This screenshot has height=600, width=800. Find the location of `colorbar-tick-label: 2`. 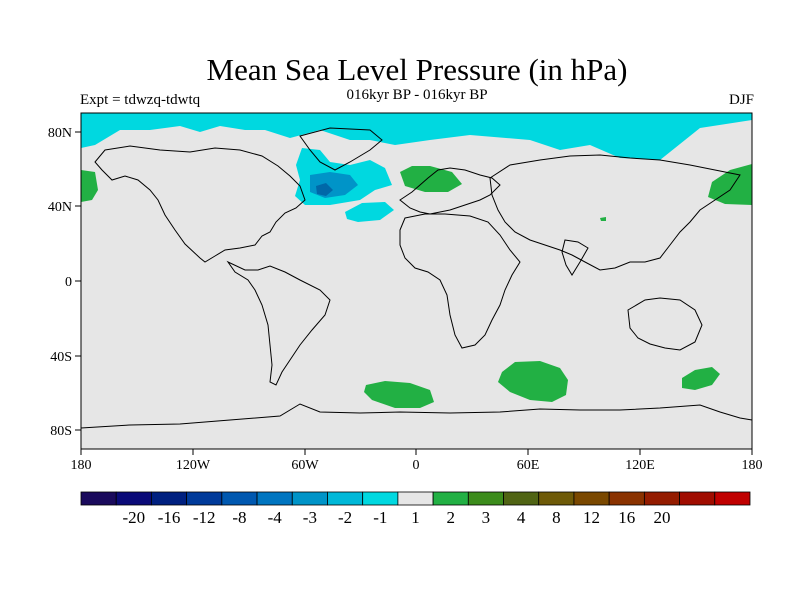

colorbar-tick-label: 2 is located at coordinates (450, 517).